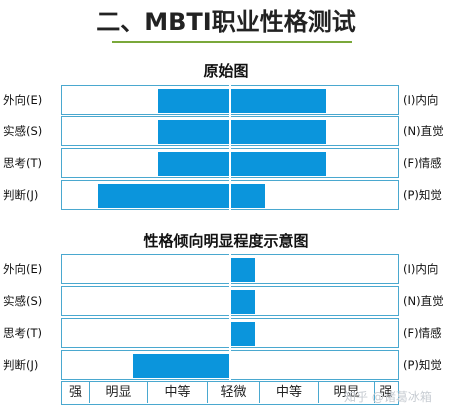 The image size is (452, 418). I want to click on chart-title: 性格倾向明显程度示意图, so click(226, 240).